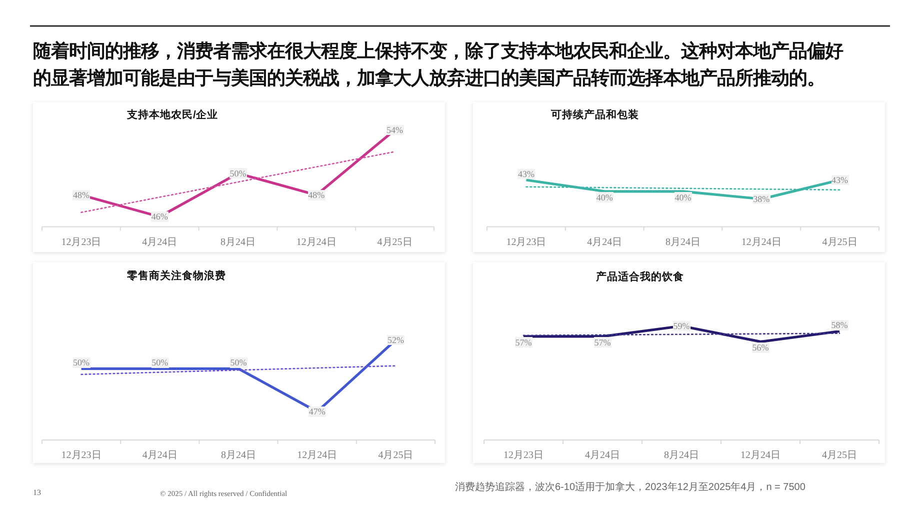 Image resolution: width=920 pixels, height=518 pixels. I want to click on data-label: 52%, so click(395, 340).